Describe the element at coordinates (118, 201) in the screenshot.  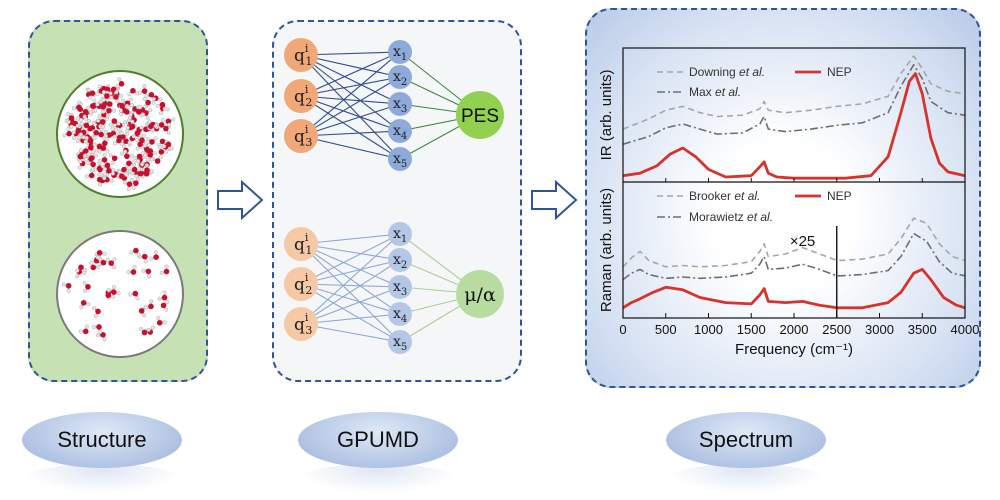
I see `structure-panel` at that location.